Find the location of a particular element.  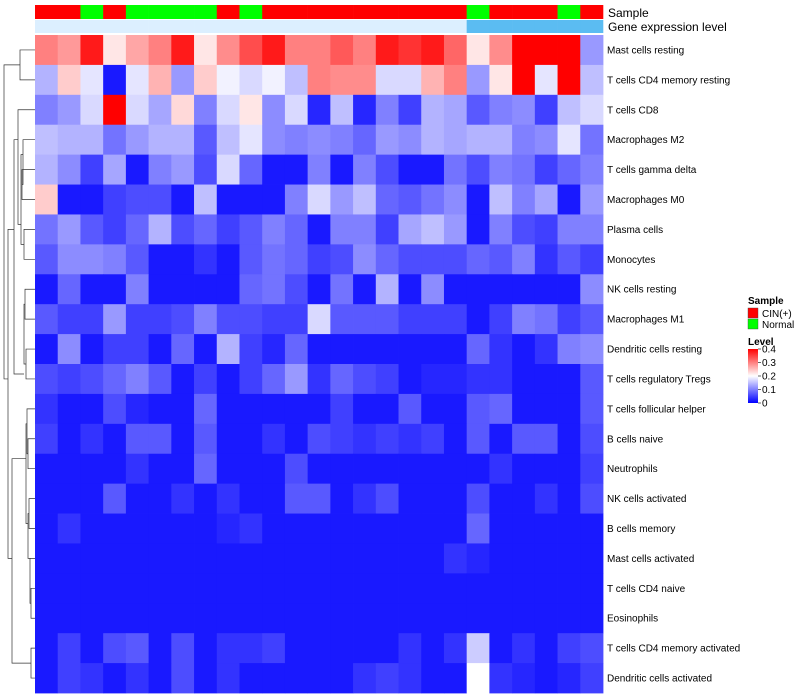

row-label: Dendritic cells resting is located at coordinates (654, 350).